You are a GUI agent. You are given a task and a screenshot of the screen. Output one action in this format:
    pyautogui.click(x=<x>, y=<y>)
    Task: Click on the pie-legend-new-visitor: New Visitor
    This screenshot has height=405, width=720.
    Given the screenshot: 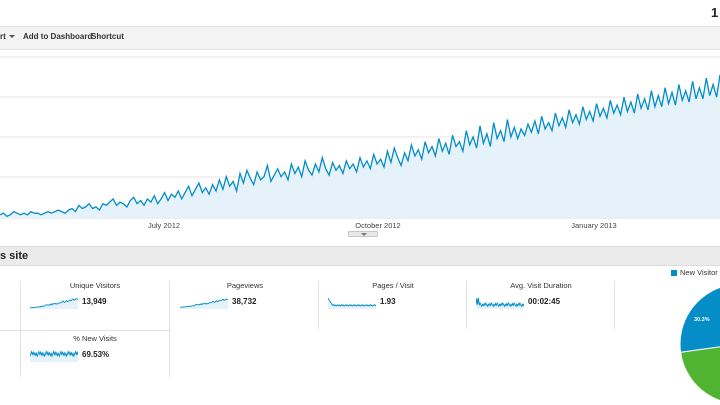 What is the action you would take?
    pyautogui.click(x=694, y=272)
    